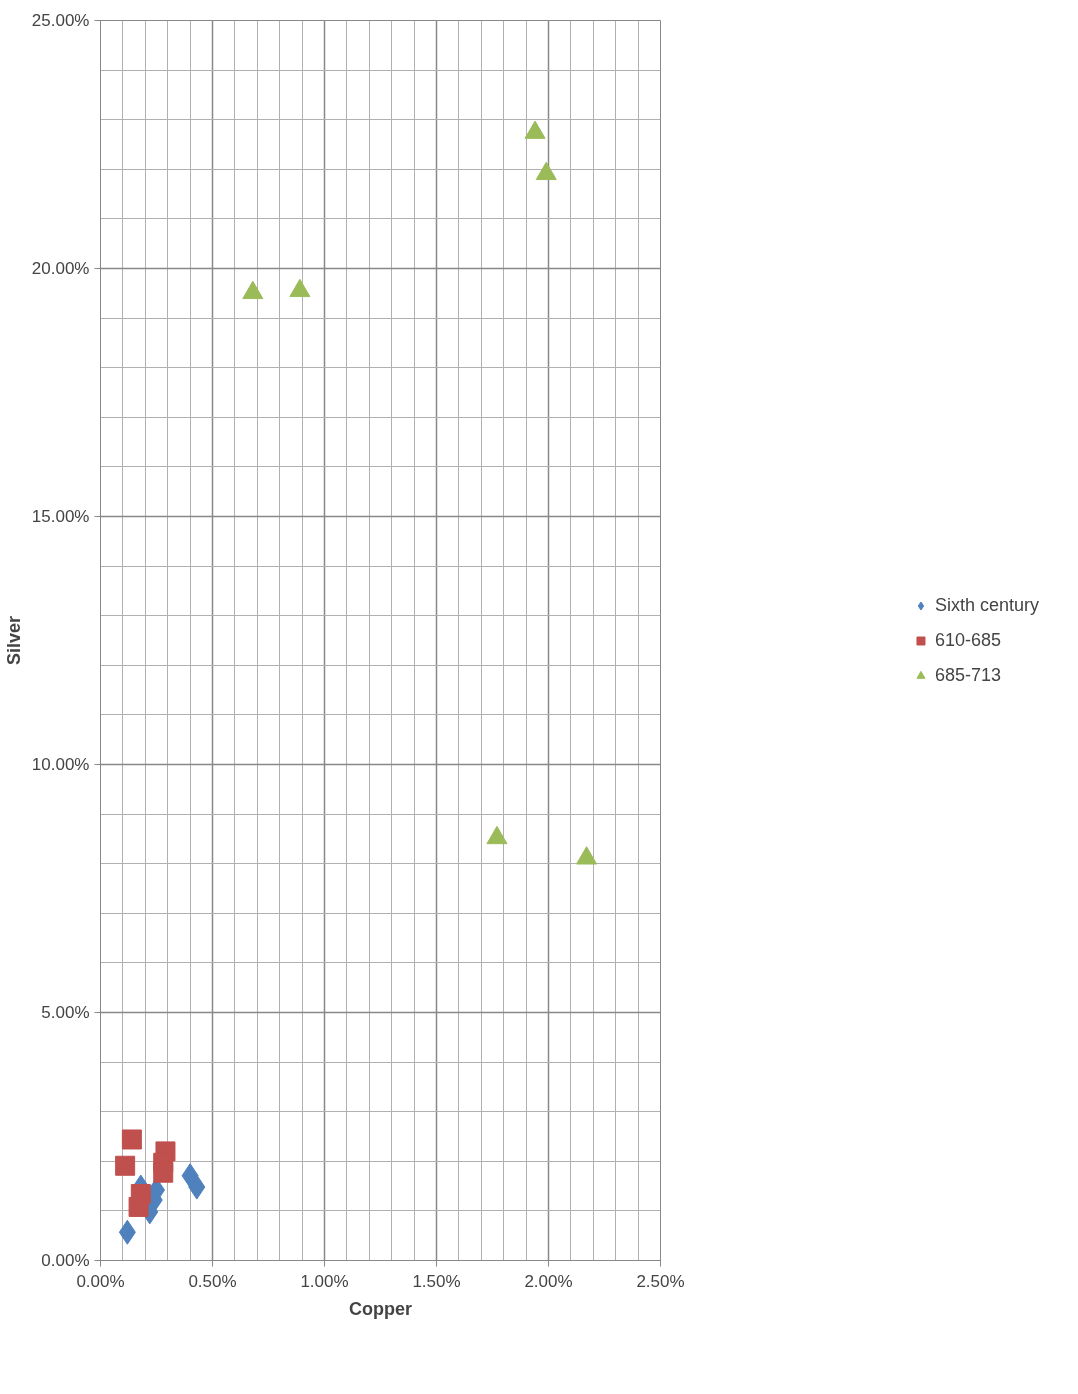  What do you see at coordinates (212, 1281) in the screenshot?
I see `x-tick-label: 0.50%` at bounding box center [212, 1281].